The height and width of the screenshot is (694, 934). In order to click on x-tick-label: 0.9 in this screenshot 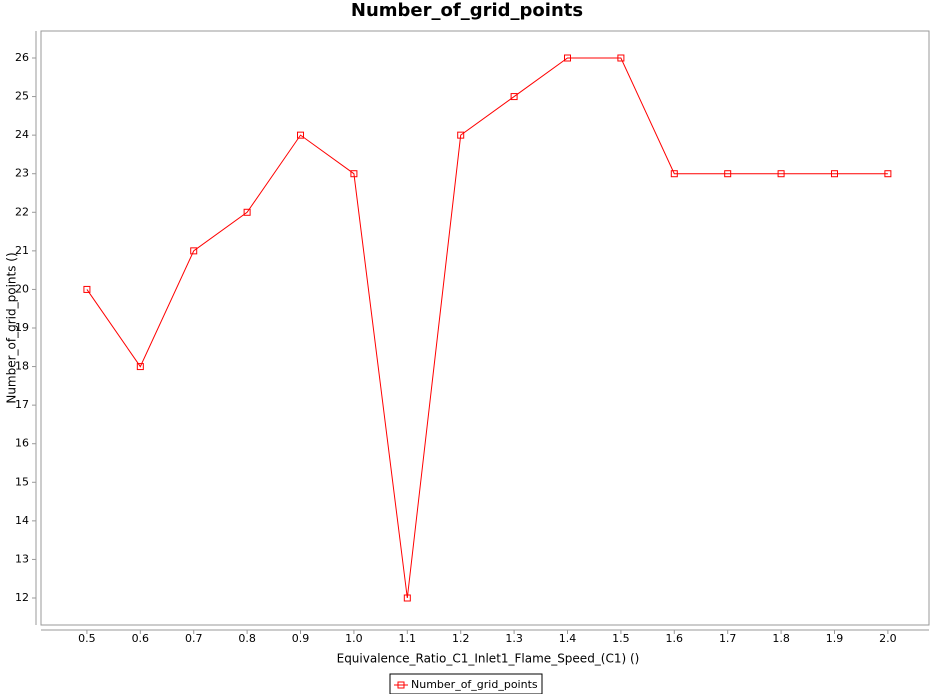, I will do `click(301, 638)`.